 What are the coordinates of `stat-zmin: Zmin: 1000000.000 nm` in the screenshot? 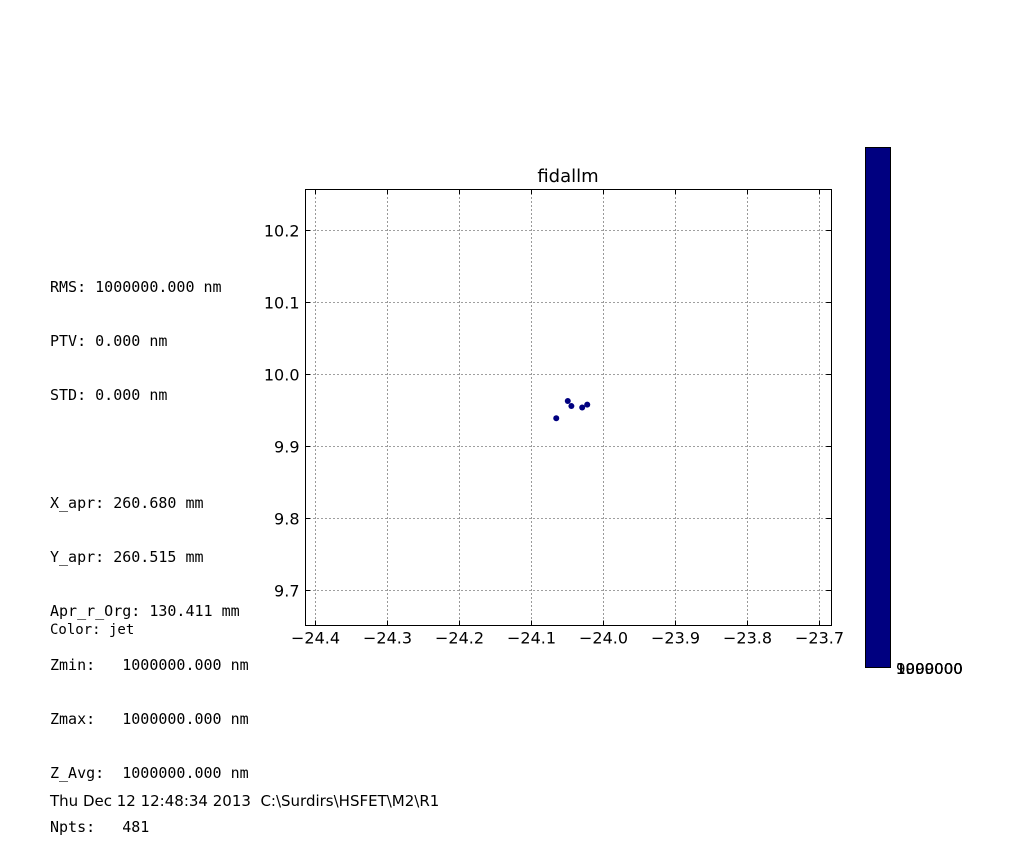 It's located at (149, 665).